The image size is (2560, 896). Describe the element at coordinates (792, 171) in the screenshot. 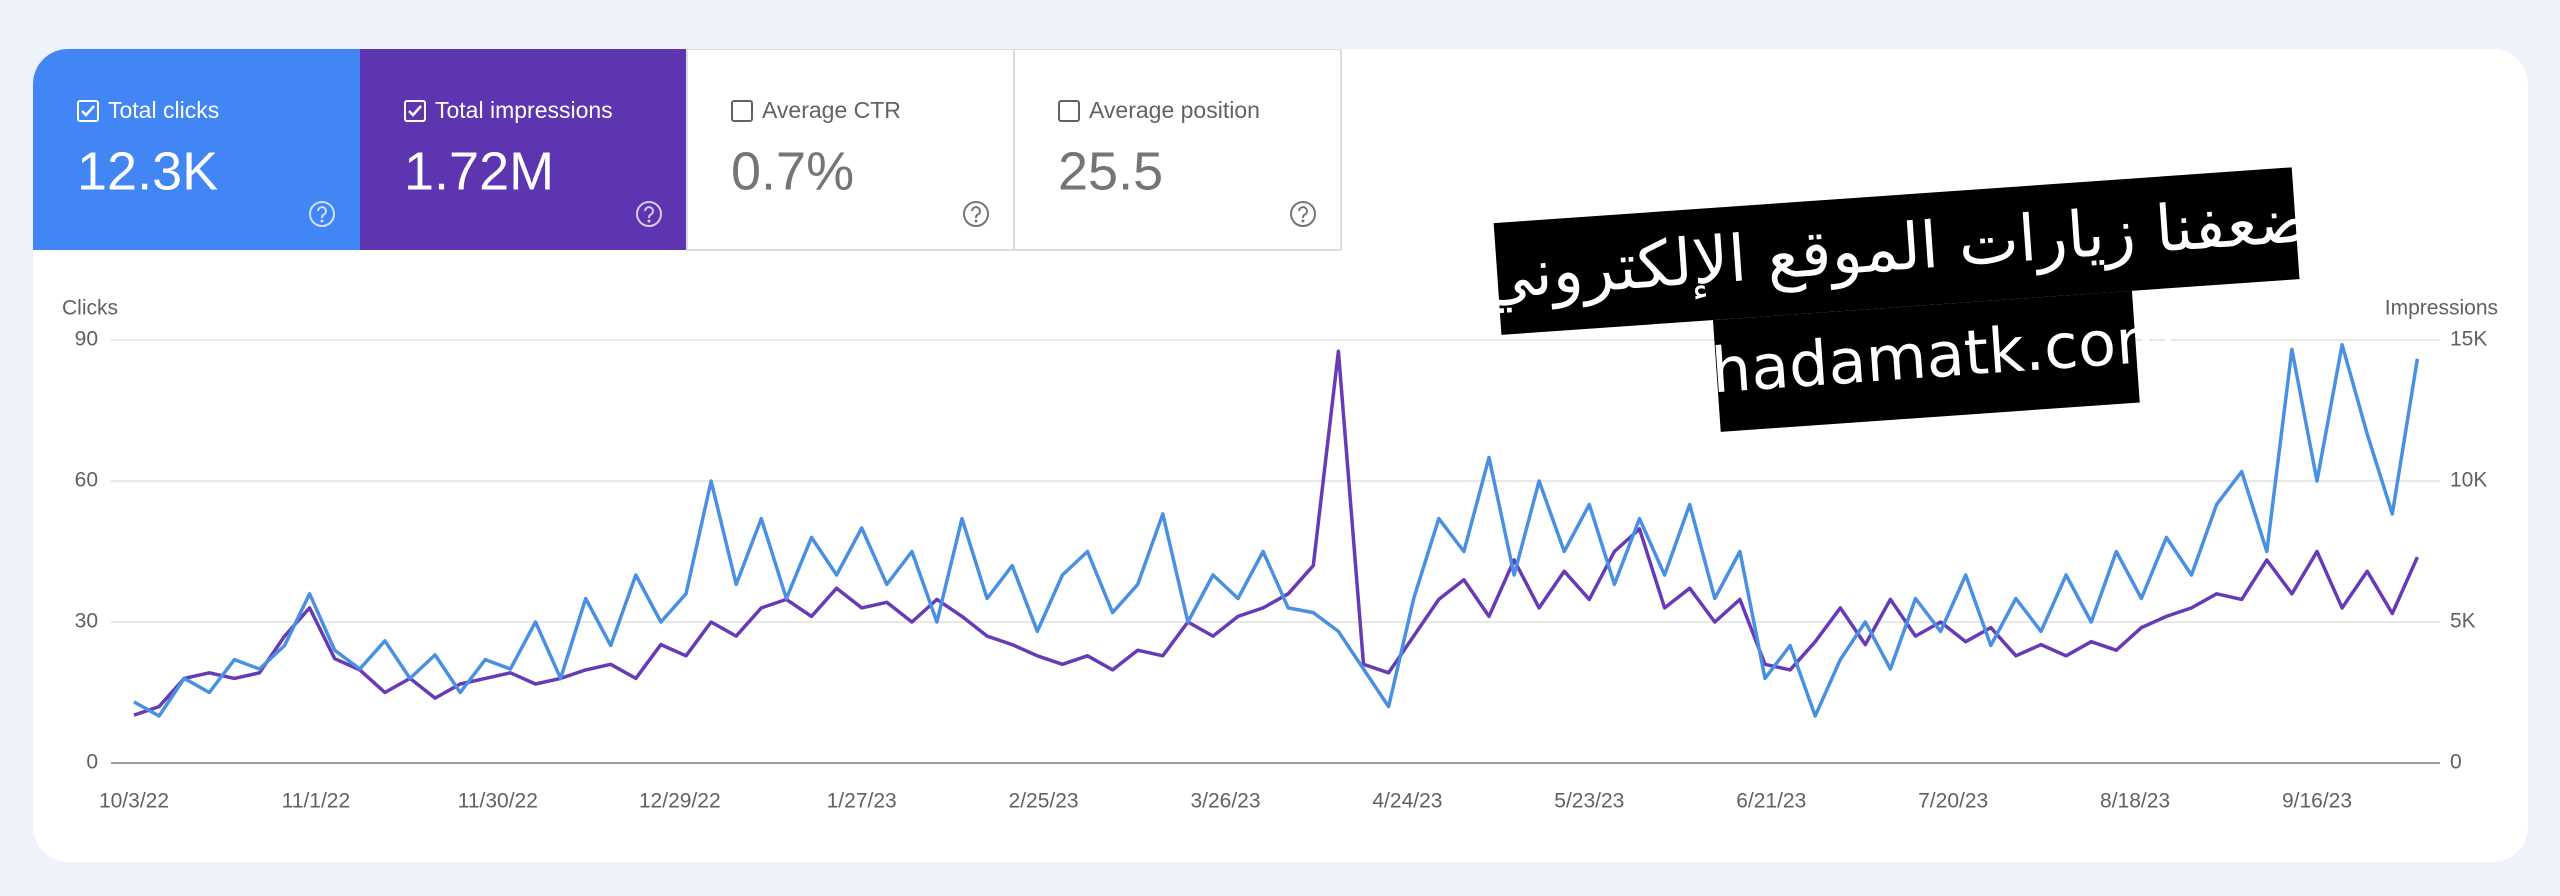

I see `card-value: 0.7%` at that location.